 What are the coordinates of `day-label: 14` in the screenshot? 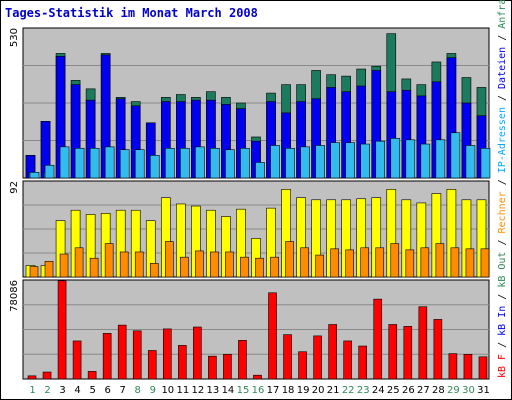 It's located at (228, 390).